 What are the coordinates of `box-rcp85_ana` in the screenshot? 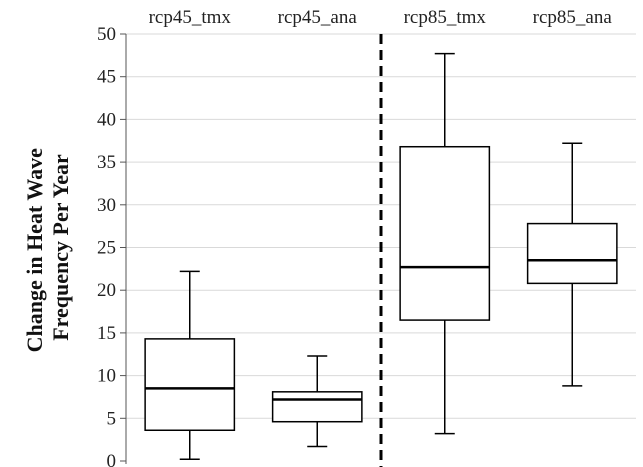 It's located at (572, 264).